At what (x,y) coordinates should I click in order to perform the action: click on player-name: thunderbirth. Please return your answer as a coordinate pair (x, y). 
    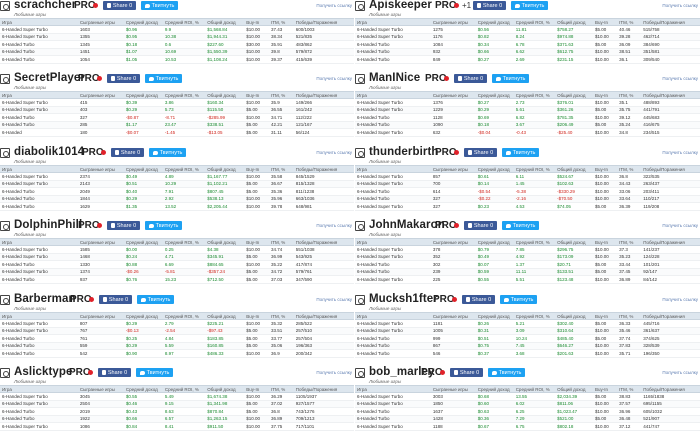
    Looking at the image, I should click on (404, 152).